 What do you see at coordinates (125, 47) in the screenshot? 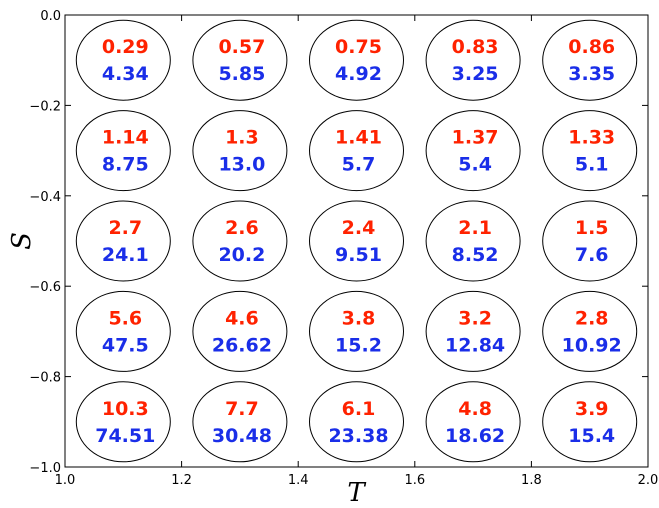
I see `red-value-label: 0.29` at bounding box center [125, 47].